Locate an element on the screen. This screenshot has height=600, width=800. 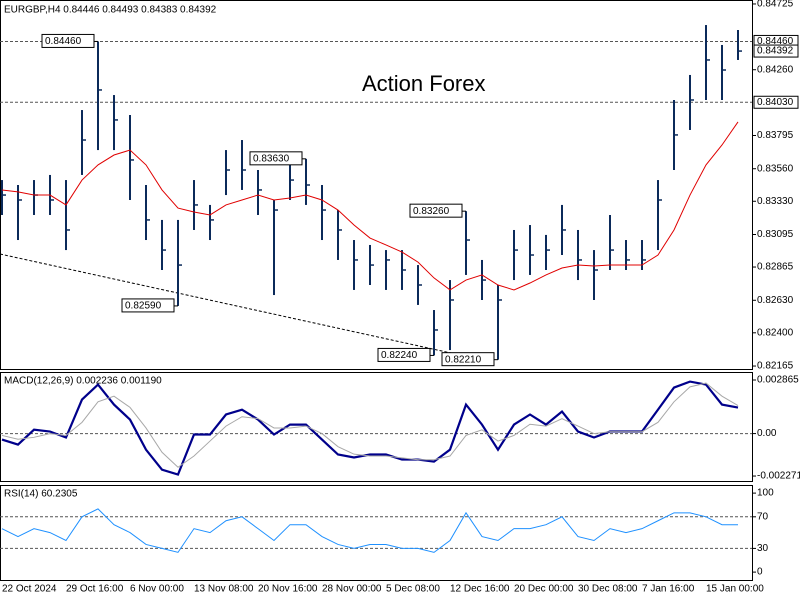
x-tick-label: 30 Dec 08:00 is located at coordinates (608, 589).